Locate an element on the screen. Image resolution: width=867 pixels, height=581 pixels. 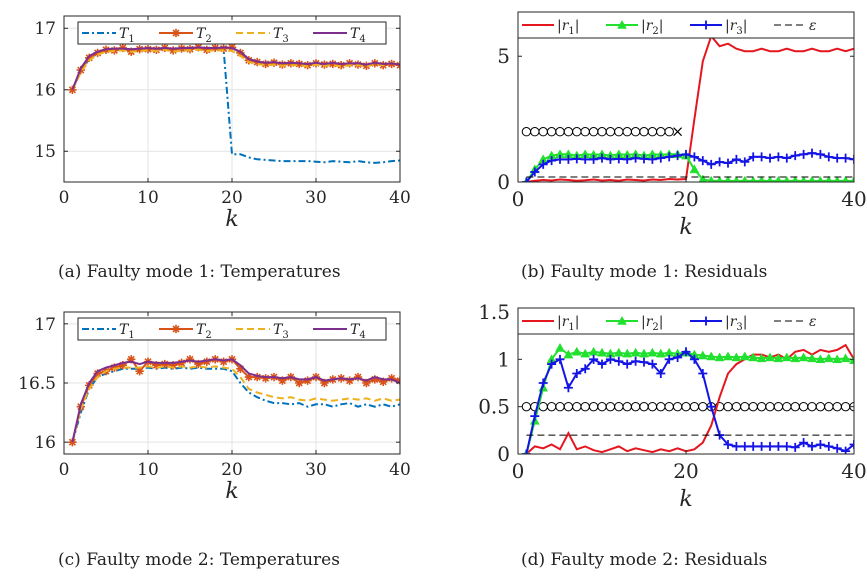
decision-cross is located at coordinates (678, 132).